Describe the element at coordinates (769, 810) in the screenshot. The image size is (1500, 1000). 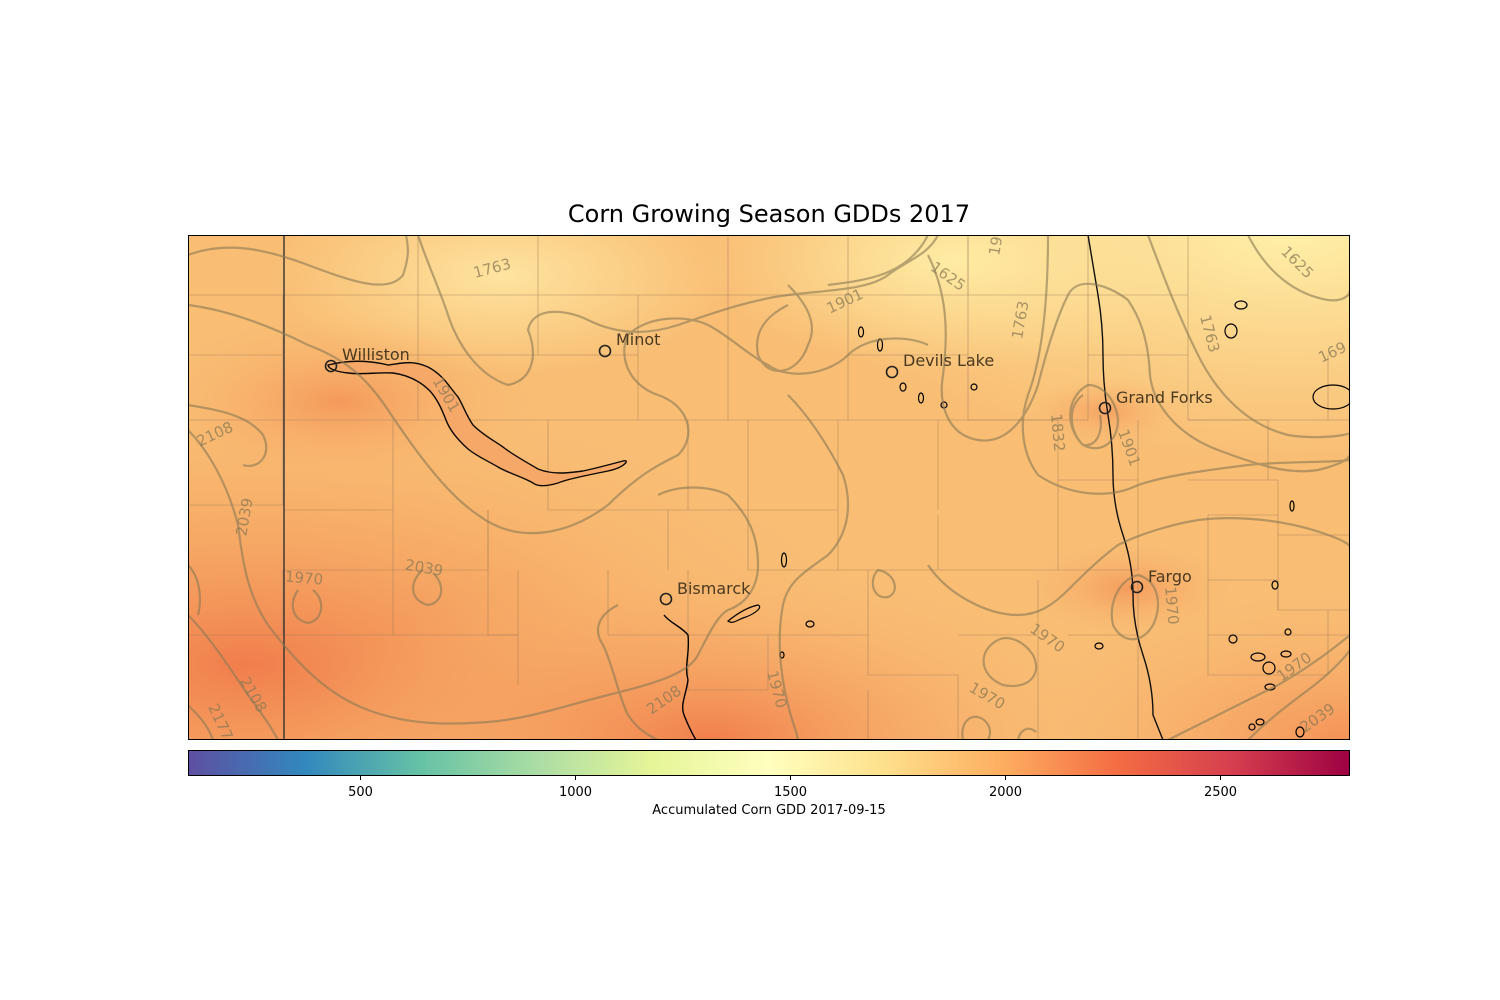
I see `colorbar-label: Accumulated Corn GDD 2017-09-15` at that location.